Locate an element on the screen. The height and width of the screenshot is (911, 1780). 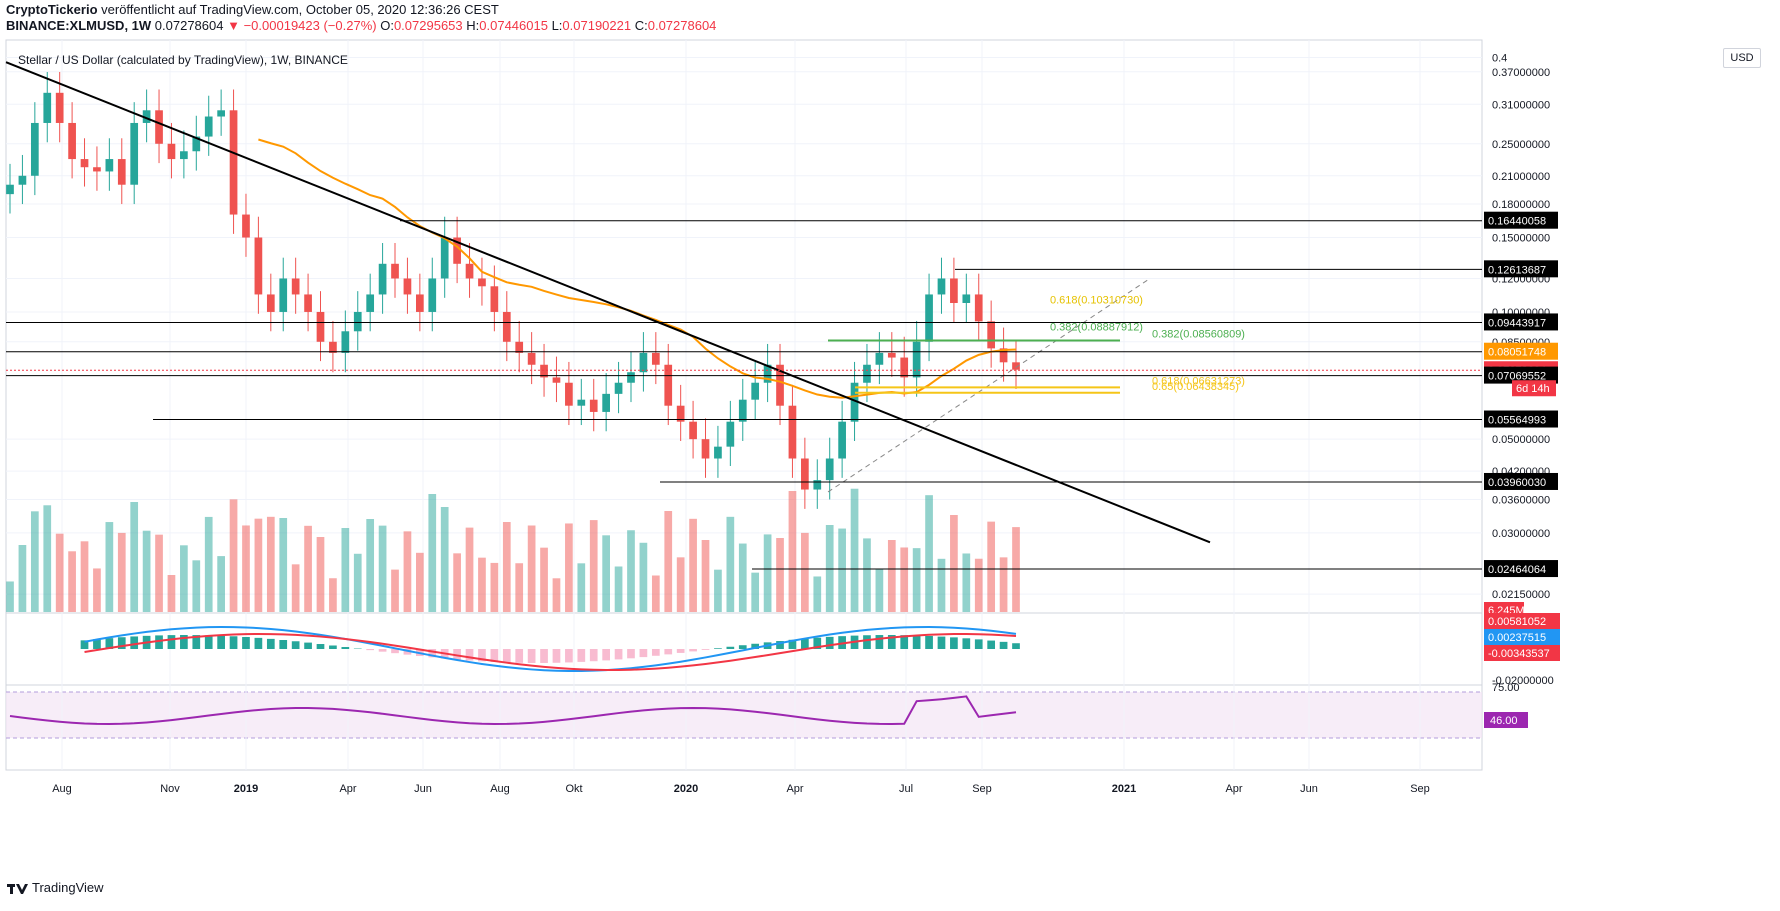
level-label: 0.05564993 is located at coordinates (1517, 421).